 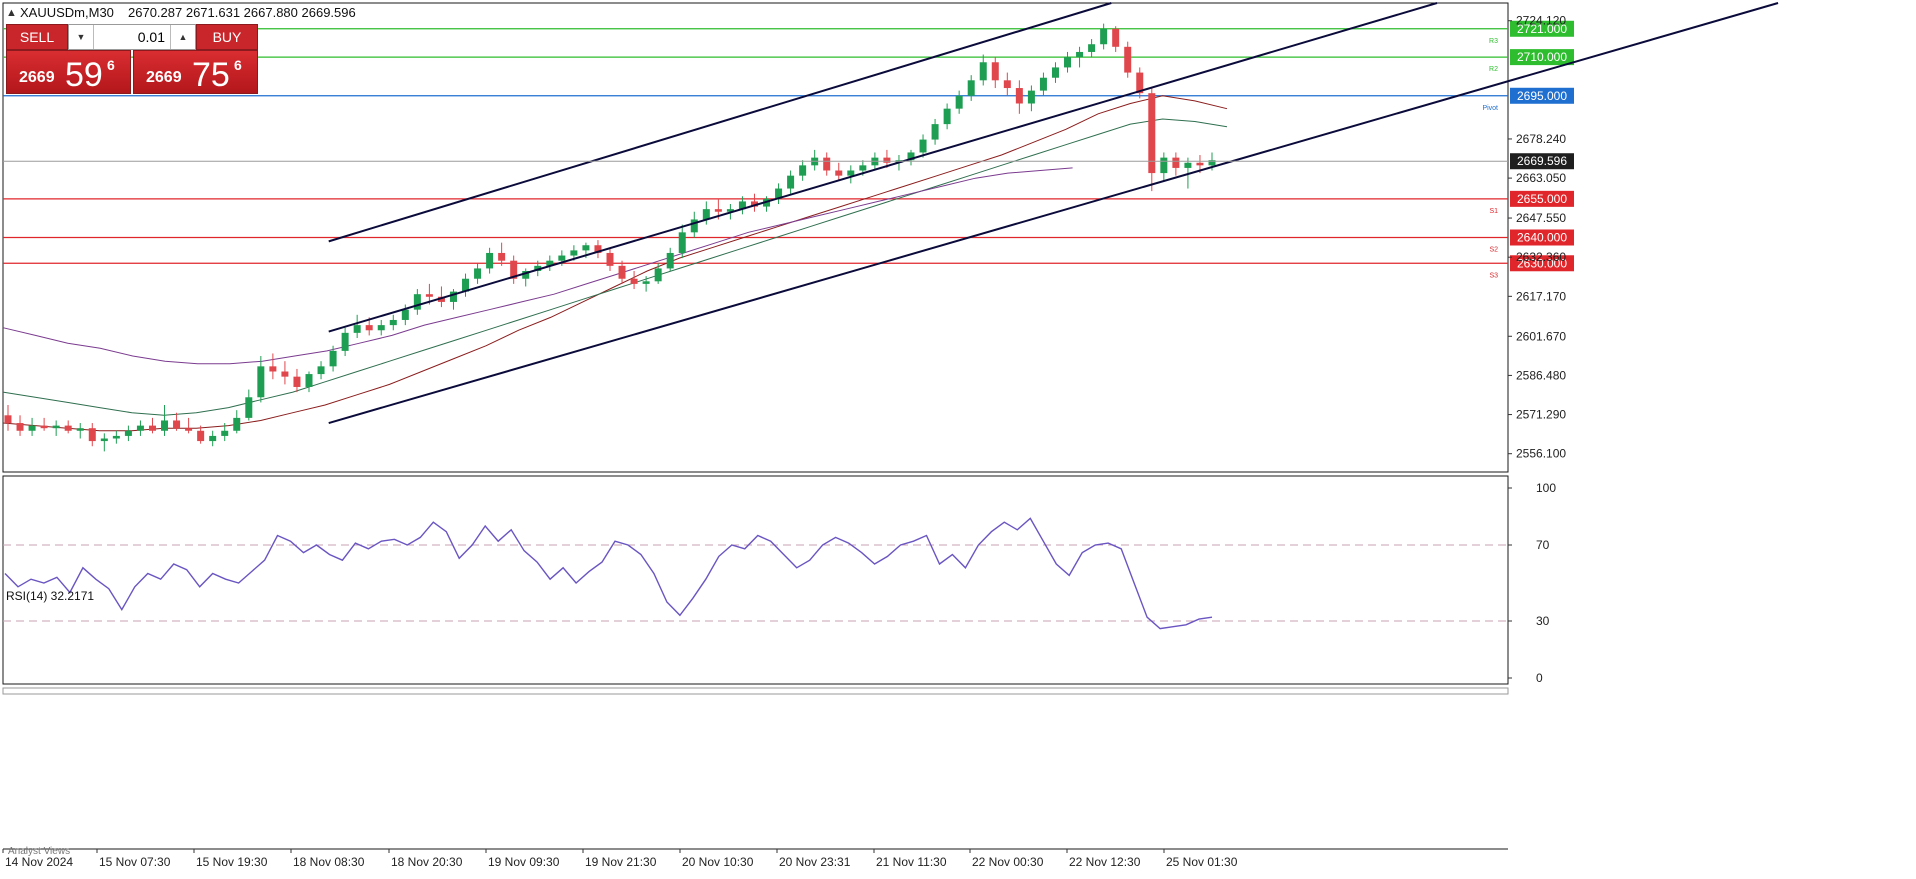 What do you see at coordinates (427, 862) in the screenshot?
I see `time-tick-label: 18 Nov 20:30` at bounding box center [427, 862].